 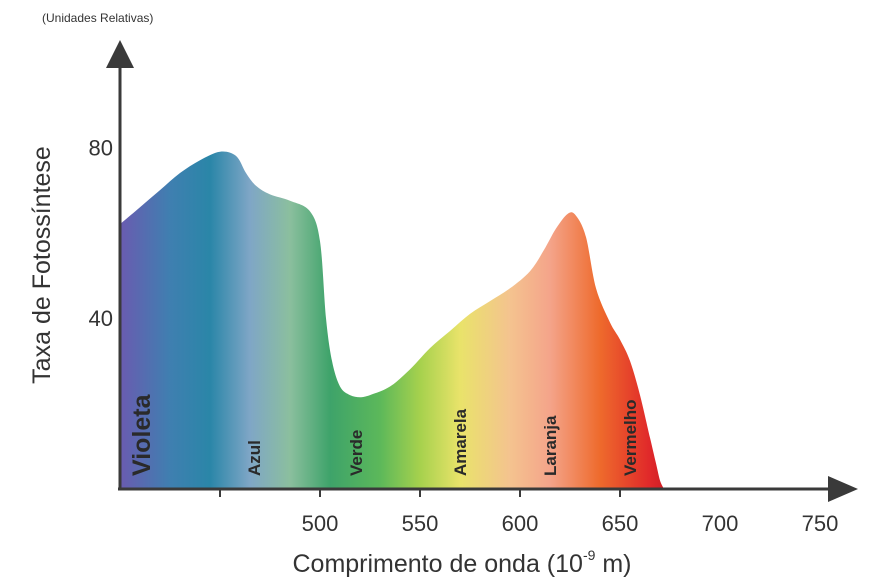 What do you see at coordinates (101, 318) in the screenshot?
I see `y-tick-label: 40` at bounding box center [101, 318].